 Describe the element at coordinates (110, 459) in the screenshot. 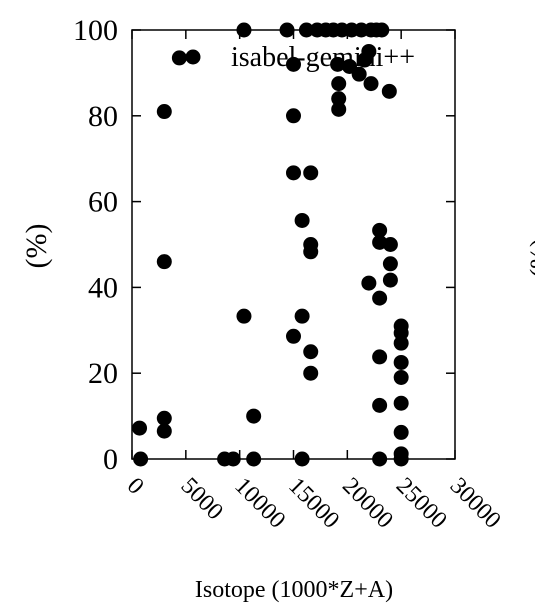

I see `y-tick-label: 0` at that location.